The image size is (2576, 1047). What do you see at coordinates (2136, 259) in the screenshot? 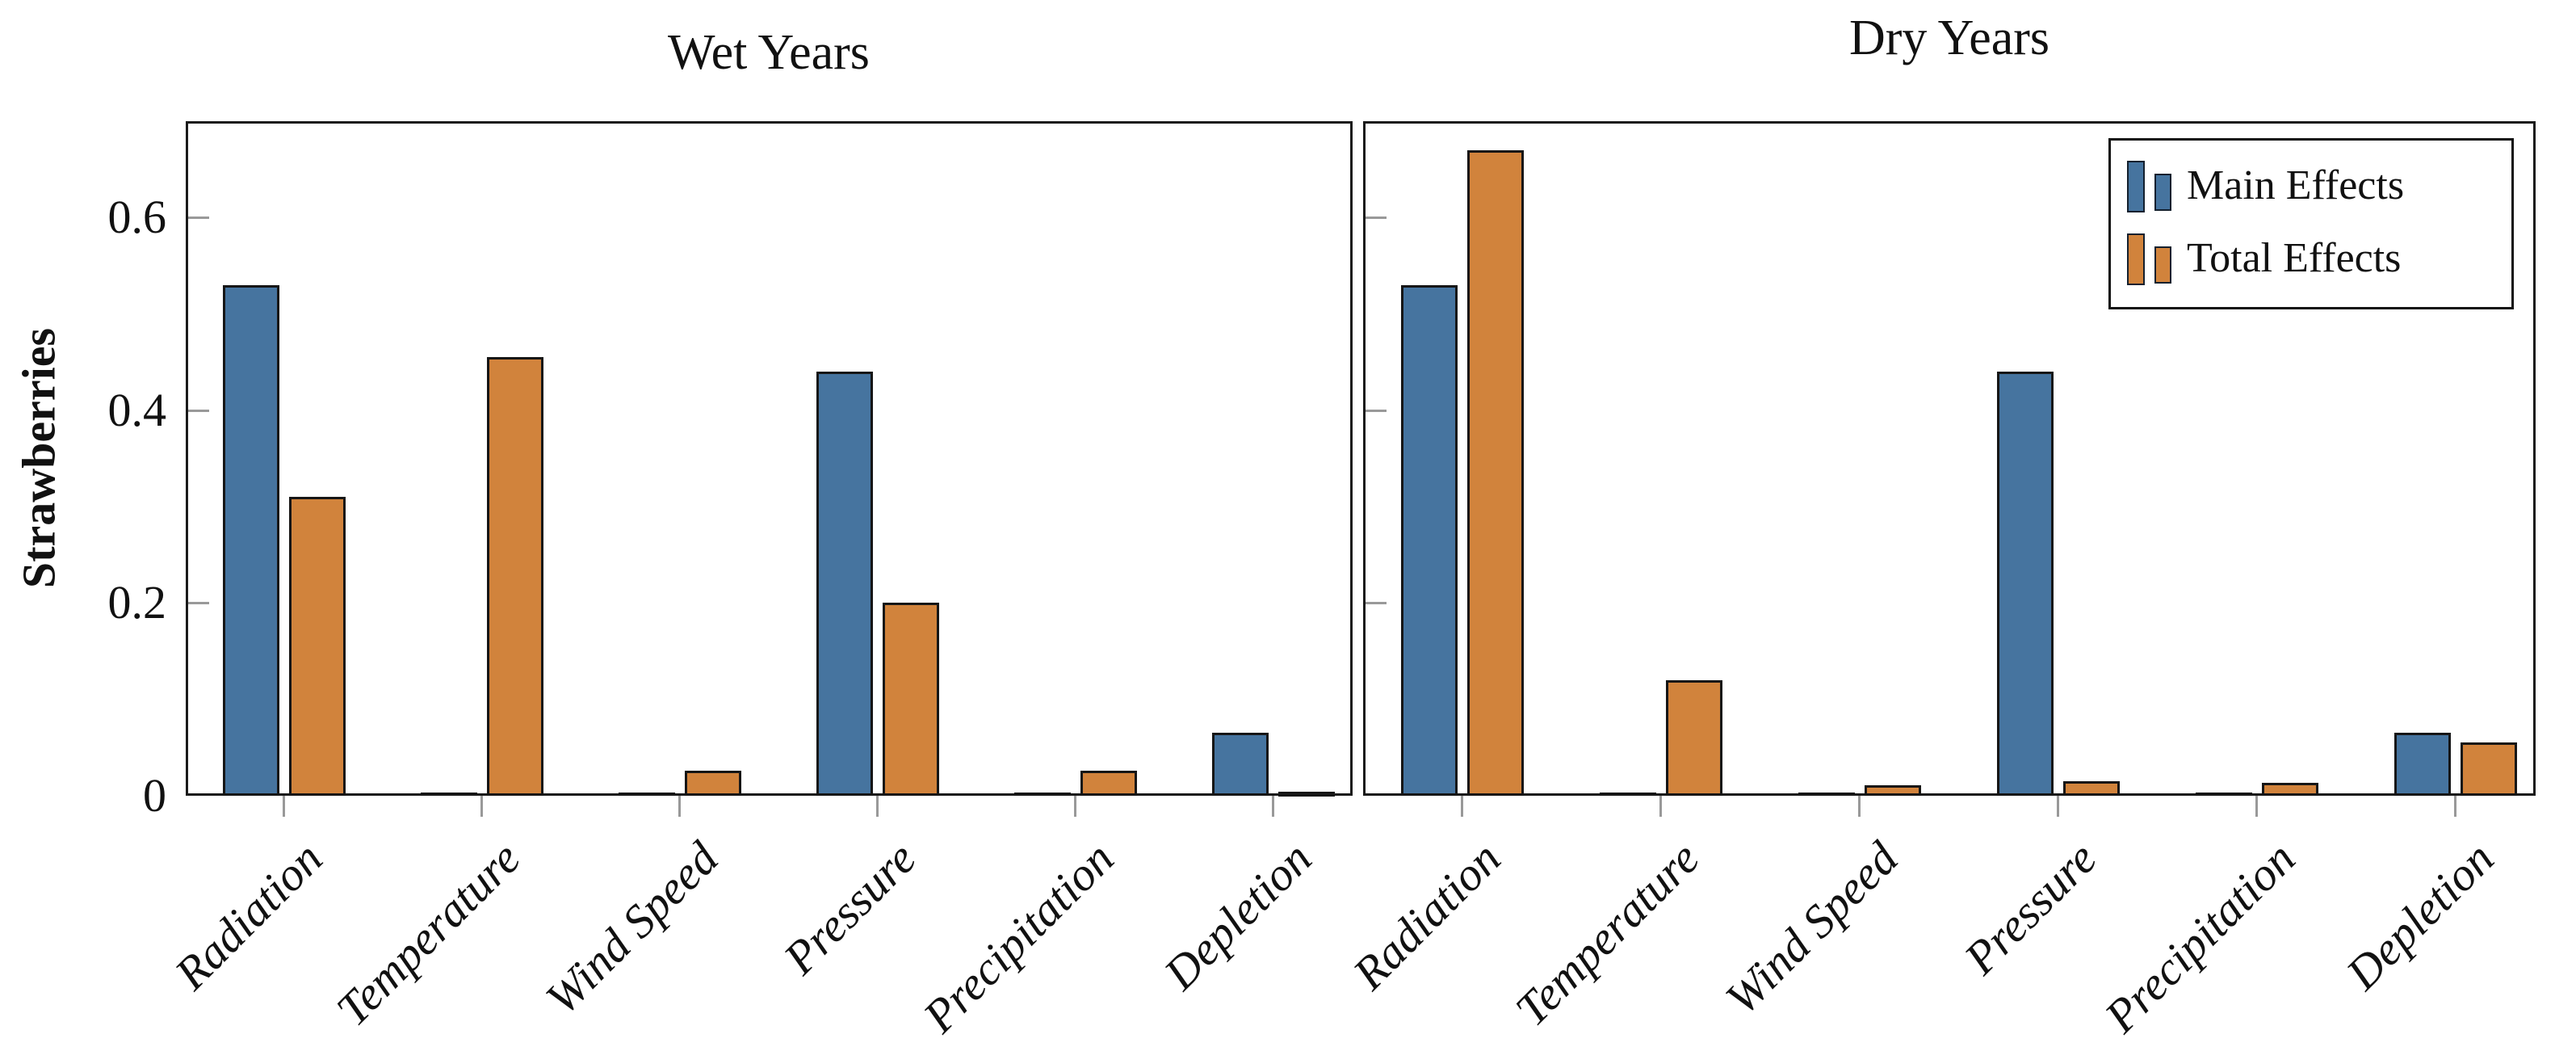
I see `total-effects-swatch-tall` at bounding box center [2136, 259].